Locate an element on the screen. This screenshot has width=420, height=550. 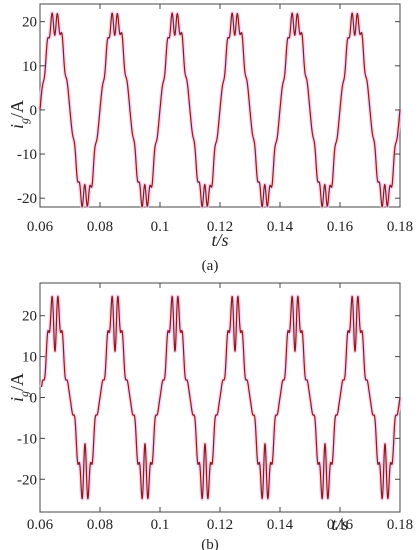
x-axis-label-b: t/s is located at coordinates (339, 524).